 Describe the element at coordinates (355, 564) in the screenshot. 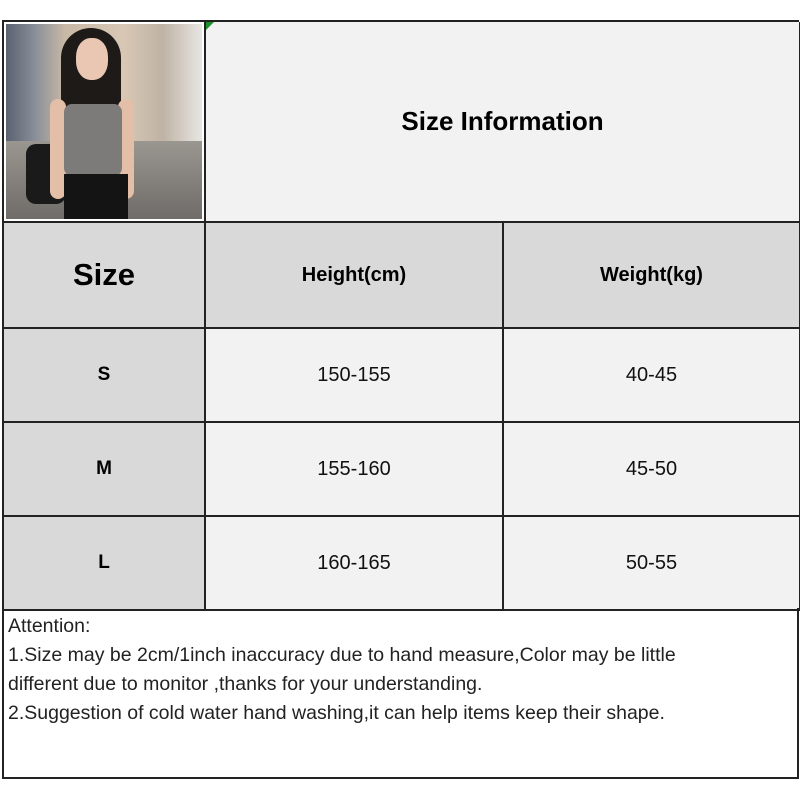

I see `row-height: 160-165` at that location.